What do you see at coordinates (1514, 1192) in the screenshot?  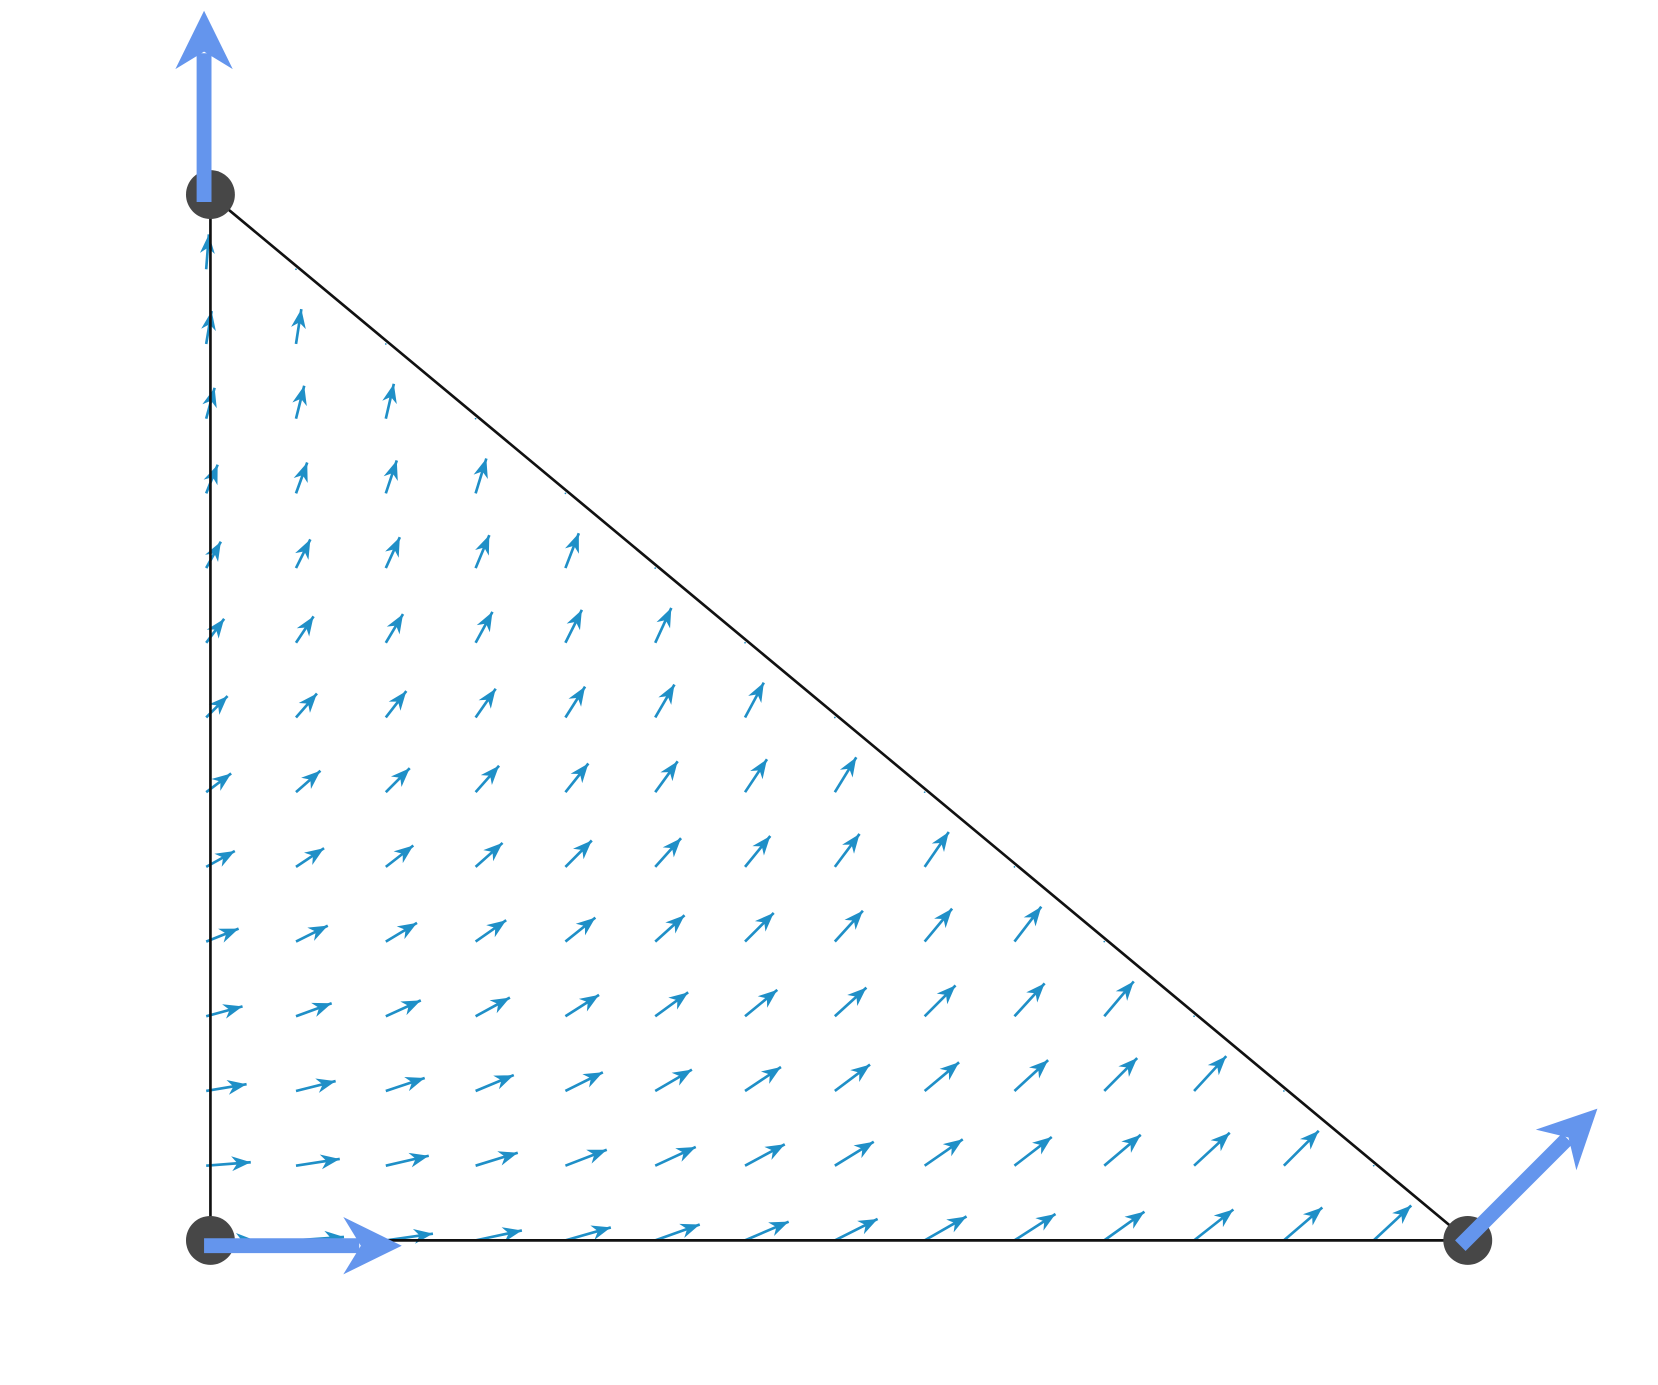 I see `vertex-arrow` at bounding box center [1514, 1192].